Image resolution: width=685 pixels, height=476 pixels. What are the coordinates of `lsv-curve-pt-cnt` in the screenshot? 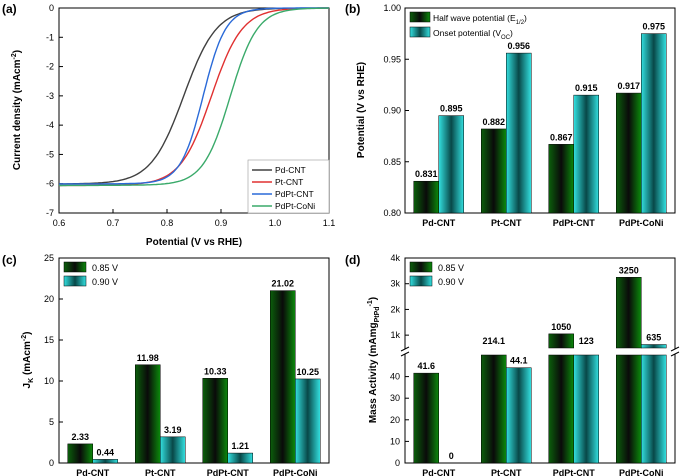 It's located at (194, 97).